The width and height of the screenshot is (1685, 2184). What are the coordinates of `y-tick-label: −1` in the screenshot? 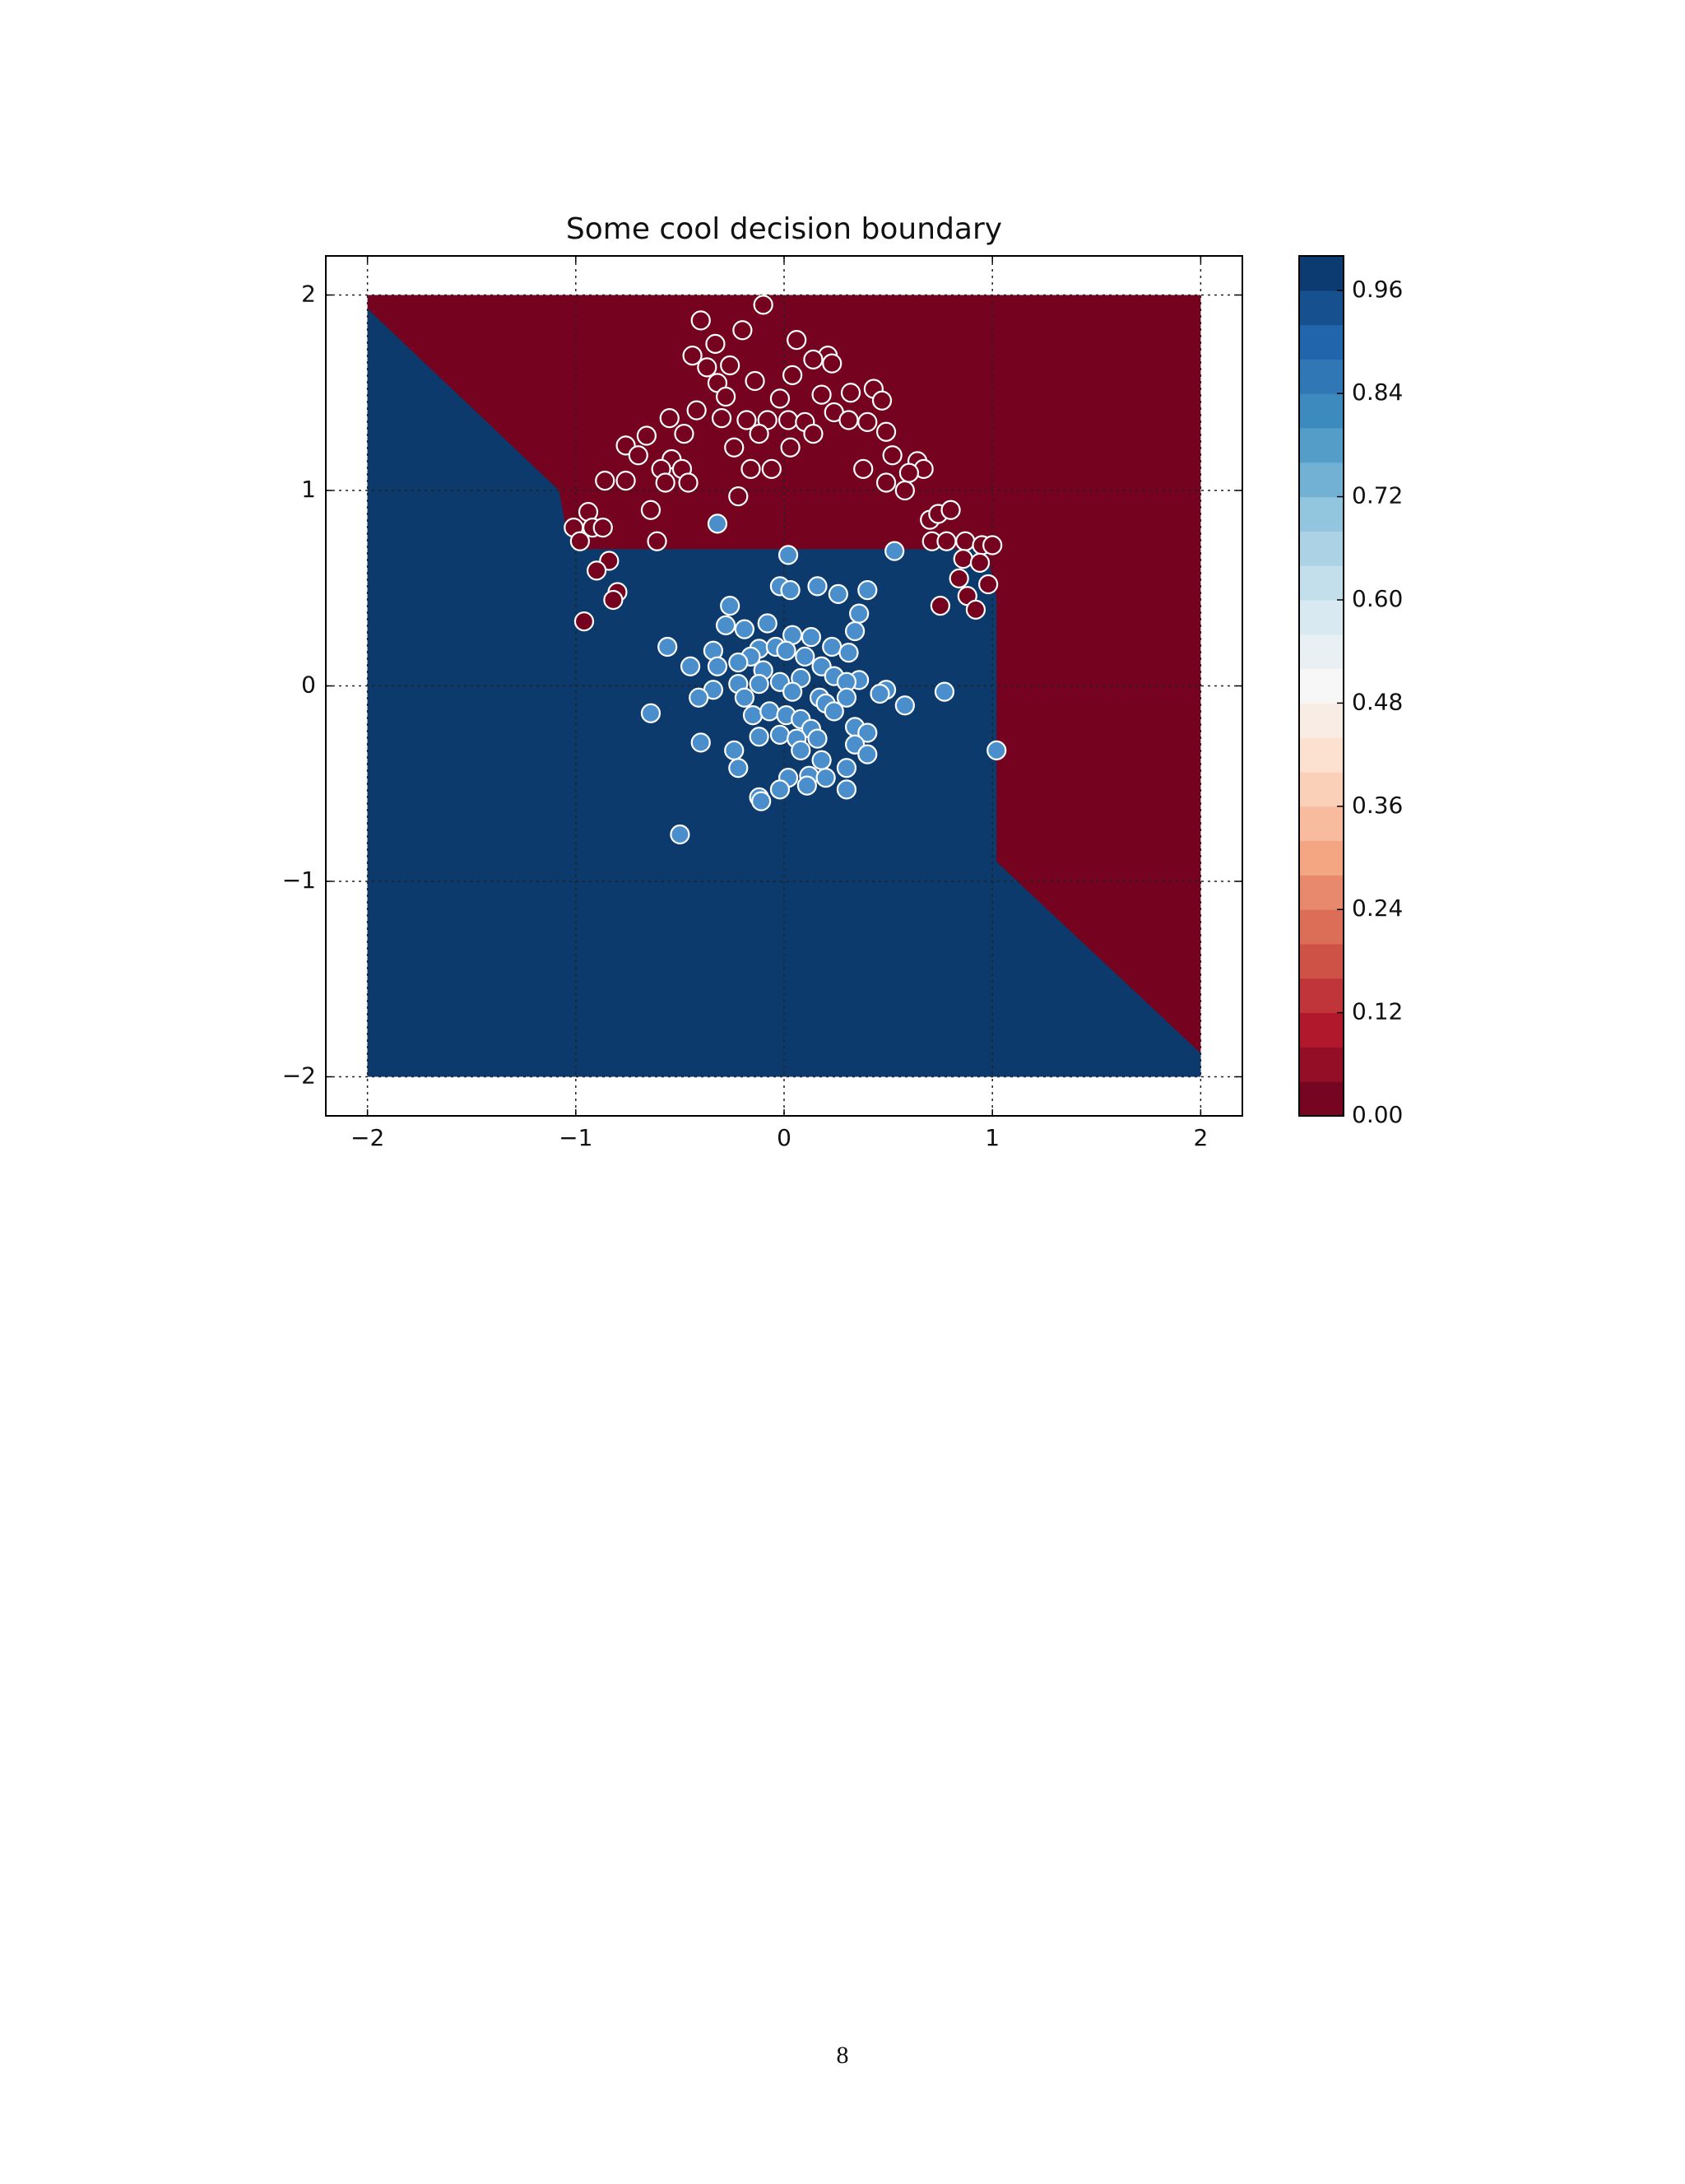 It's located at (299, 880).